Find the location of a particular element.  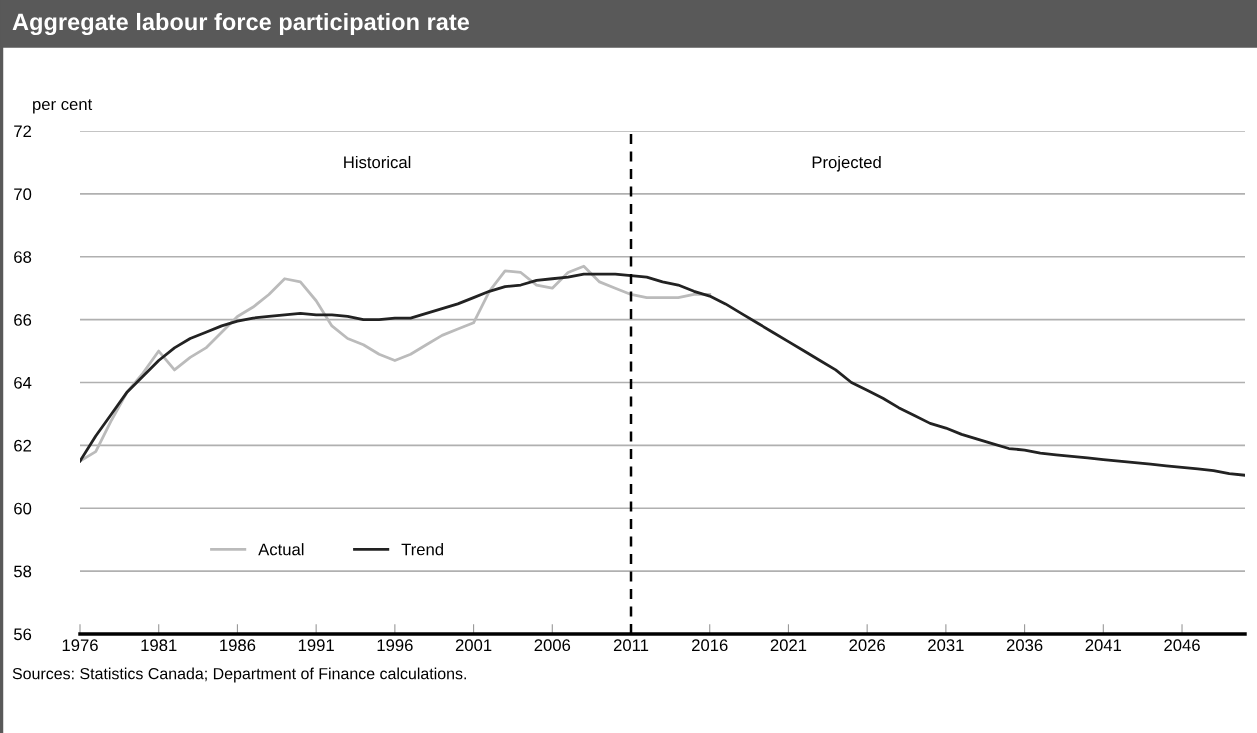

y-tick-label: 58 is located at coordinates (23, 571).